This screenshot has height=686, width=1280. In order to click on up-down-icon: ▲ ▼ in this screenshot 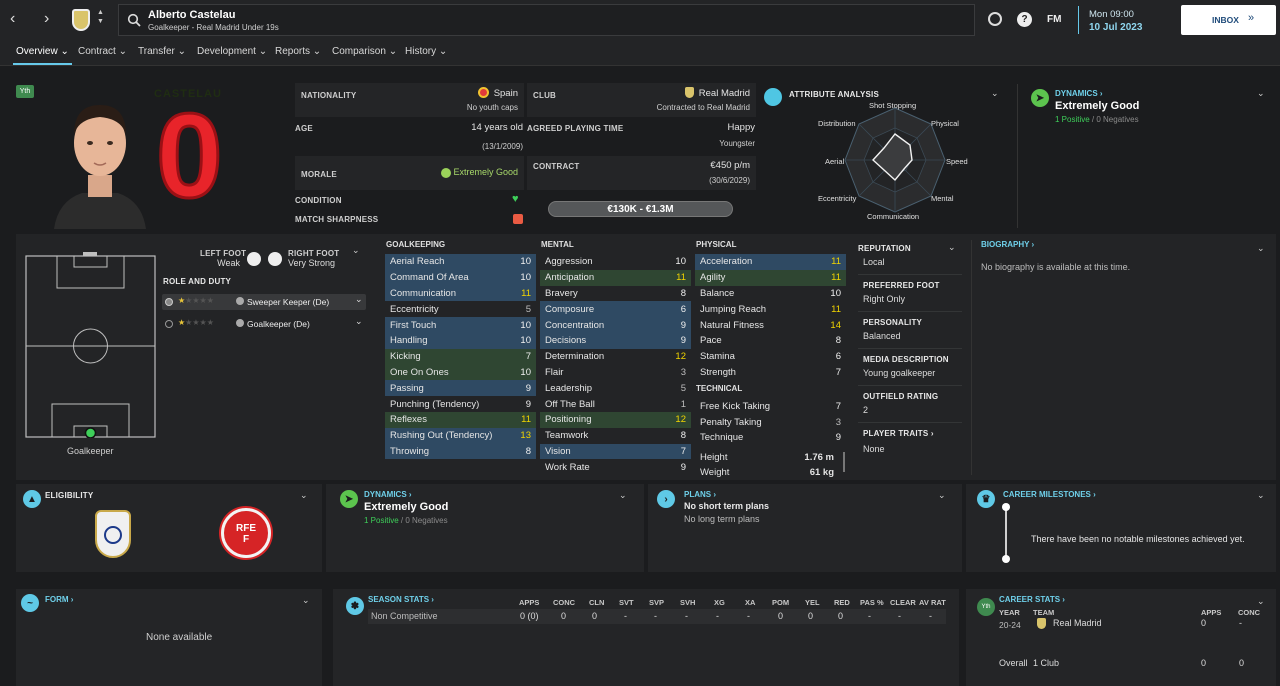, I will do `click(100, 17)`.